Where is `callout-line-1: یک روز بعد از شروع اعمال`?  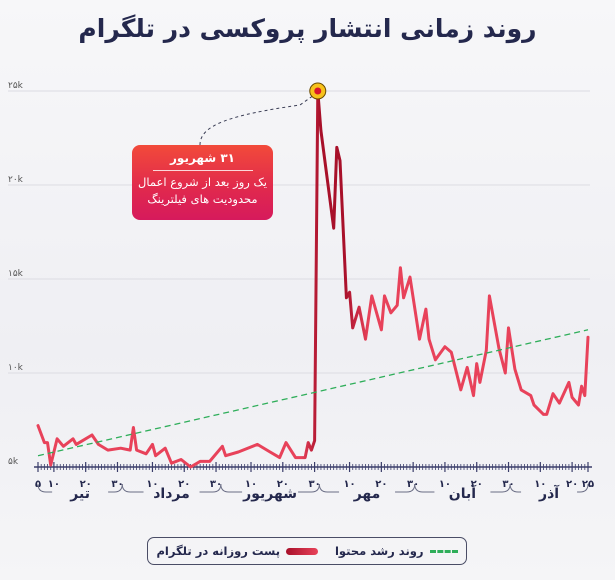
callout-line-1: یک روز بعد از شروع اعمال is located at coordinates (202, 182).